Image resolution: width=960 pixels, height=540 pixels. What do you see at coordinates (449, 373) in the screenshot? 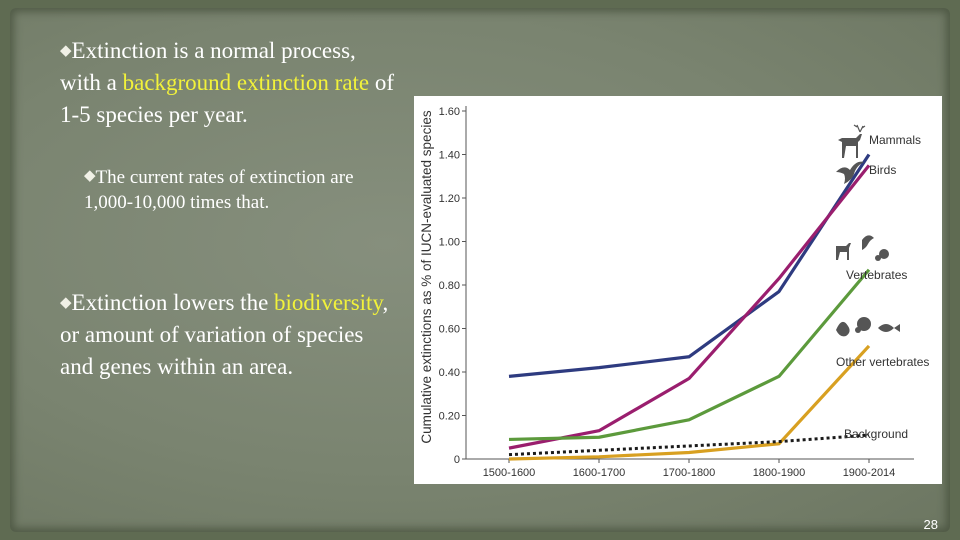
I see `y-tick-label: 0.40` at bounding box center [449, 373].